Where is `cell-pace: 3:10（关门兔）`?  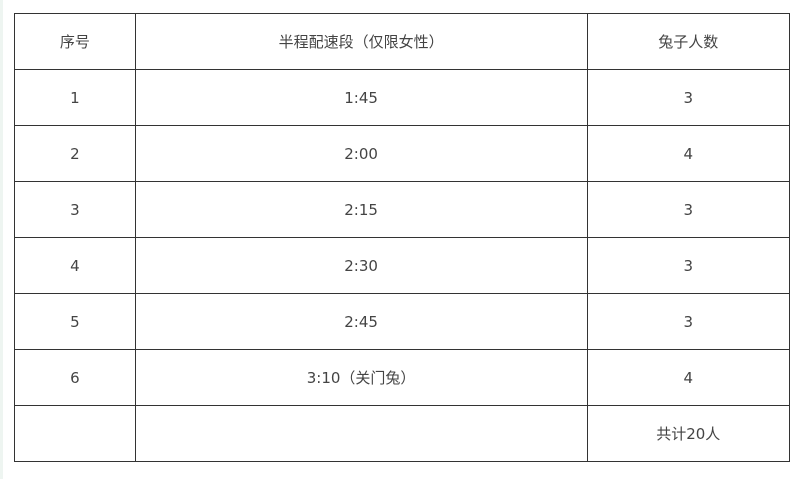 cell-pace: 3:10（关门兔） is located at coordinates (361, 377).